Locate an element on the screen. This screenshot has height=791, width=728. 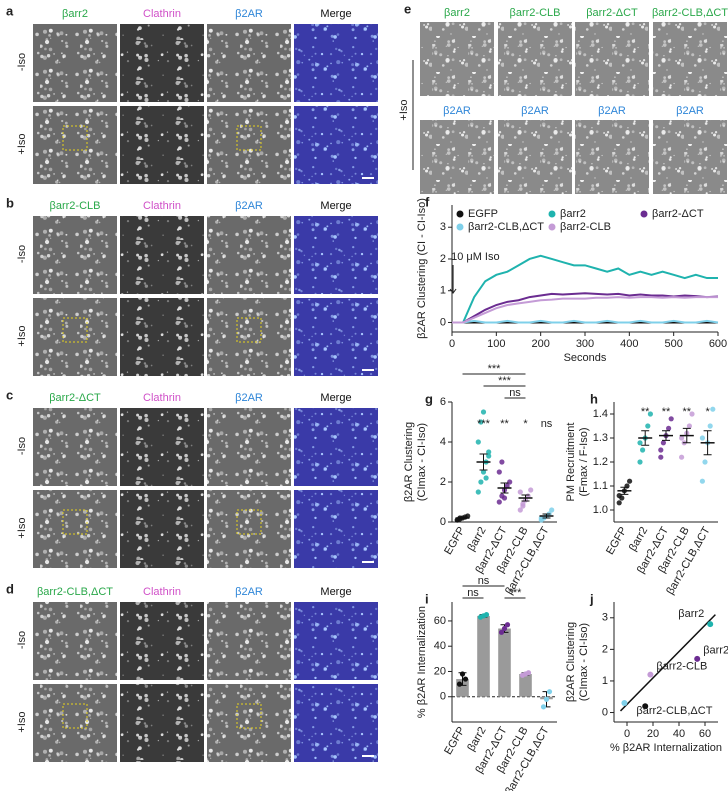
y-tick-label: 1.2 is located at coordinates (600, 462).